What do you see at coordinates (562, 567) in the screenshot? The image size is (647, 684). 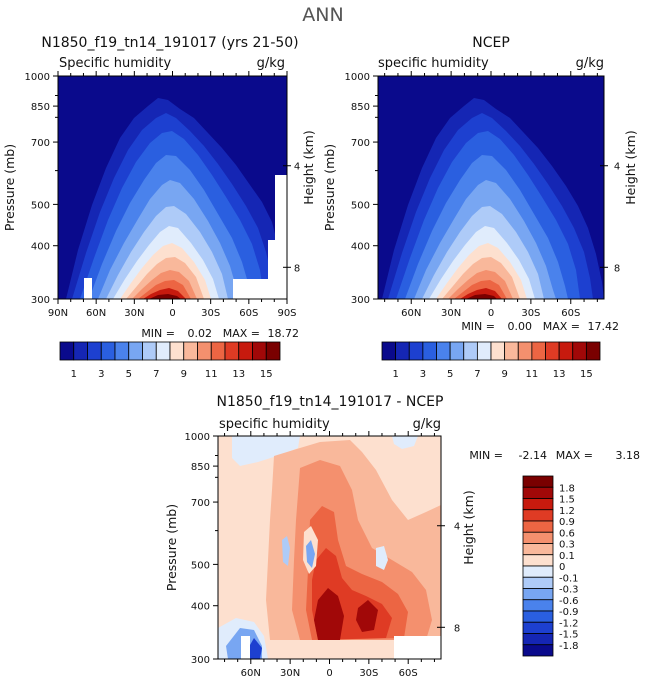 I see `panel-2-colorbar-label: 0` at bounding box center [562, 567].